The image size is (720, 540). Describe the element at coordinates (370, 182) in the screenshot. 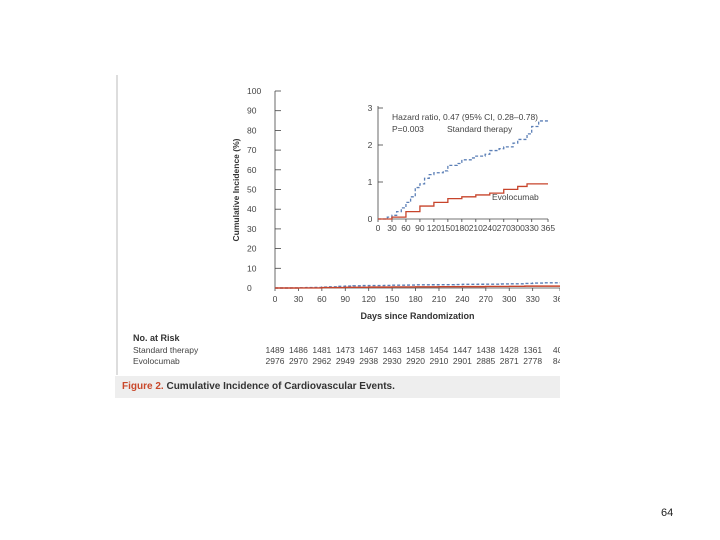

I see `inset-y-tick-label: 1` at that location.